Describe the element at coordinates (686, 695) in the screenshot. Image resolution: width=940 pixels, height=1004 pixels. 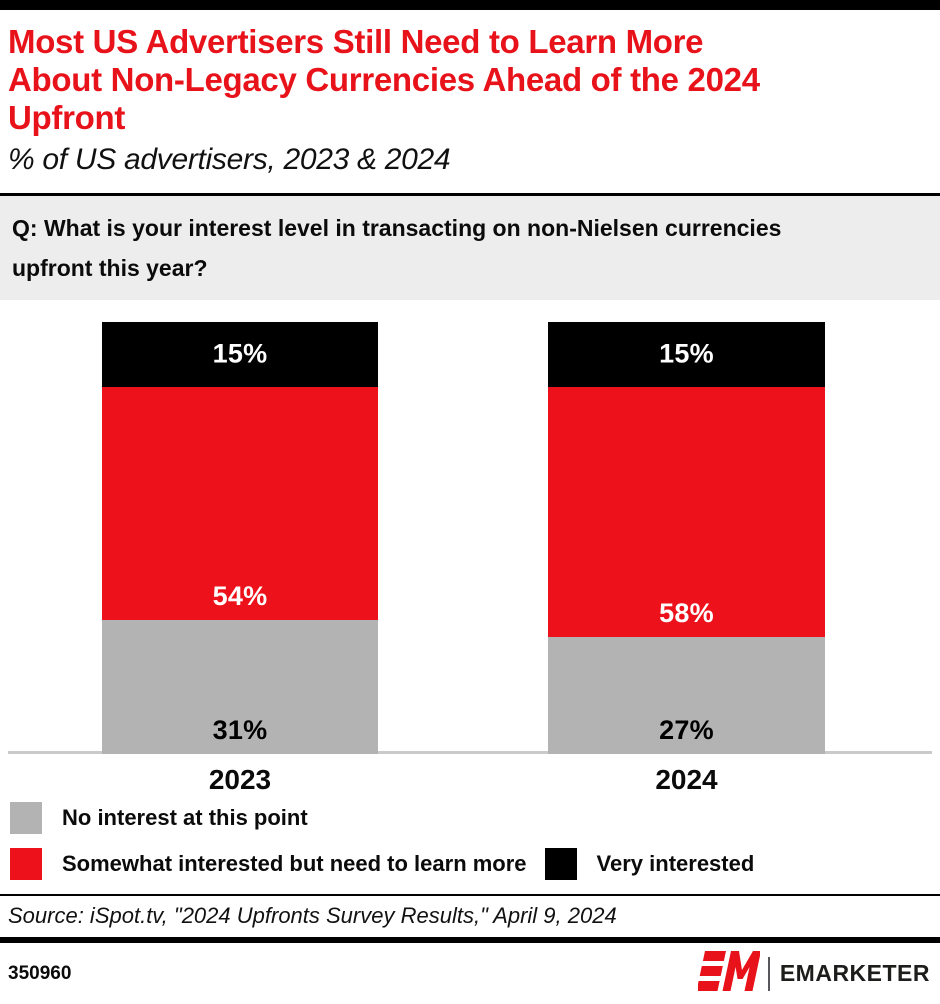
I see `bar-segment: 27%` at that location.